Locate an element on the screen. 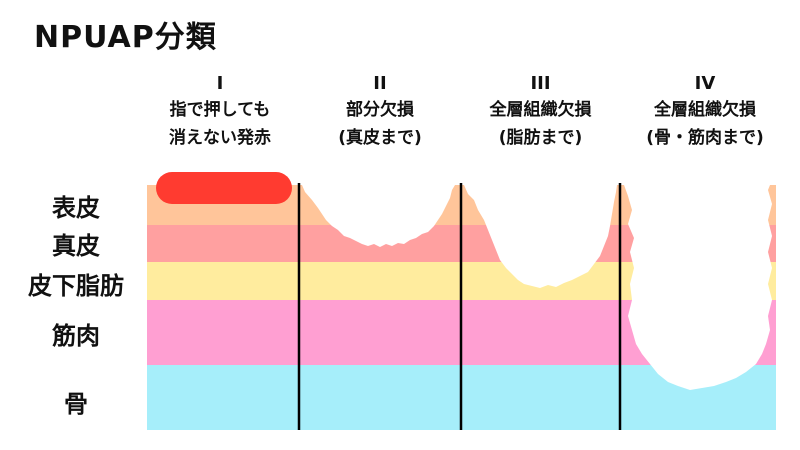  stage-header-2: II 部分欠損 (真皮まで) is located at coordinates (380, 112).